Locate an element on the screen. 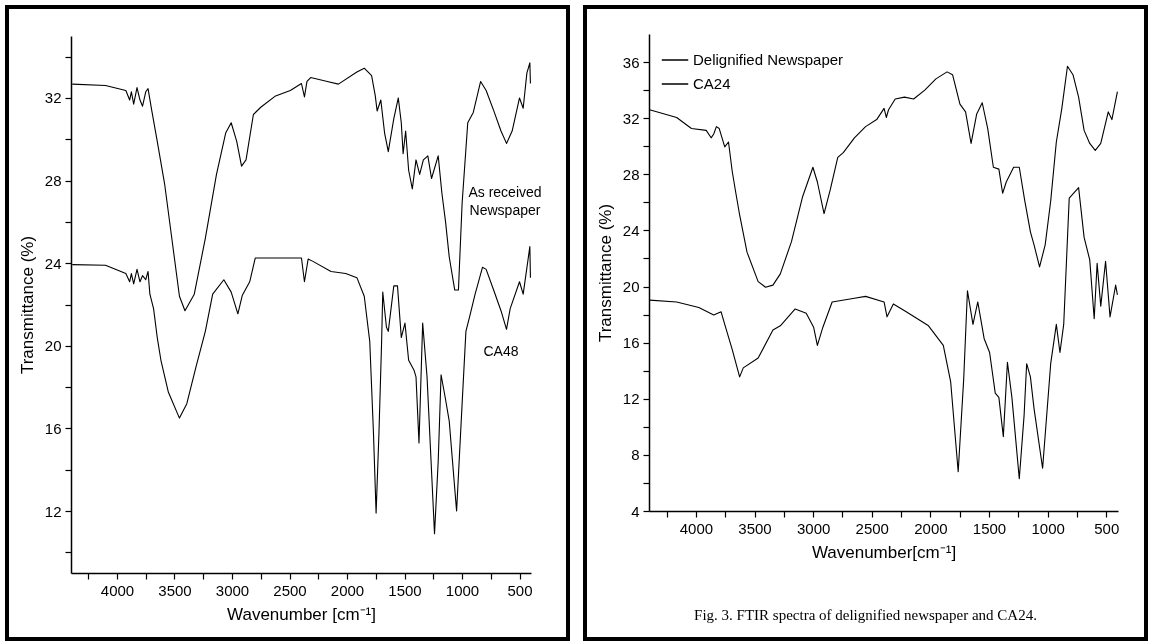 The width and height of the screenshot is (1151, 642). y-tick-label: 8 is located at coordinates (635, 455).